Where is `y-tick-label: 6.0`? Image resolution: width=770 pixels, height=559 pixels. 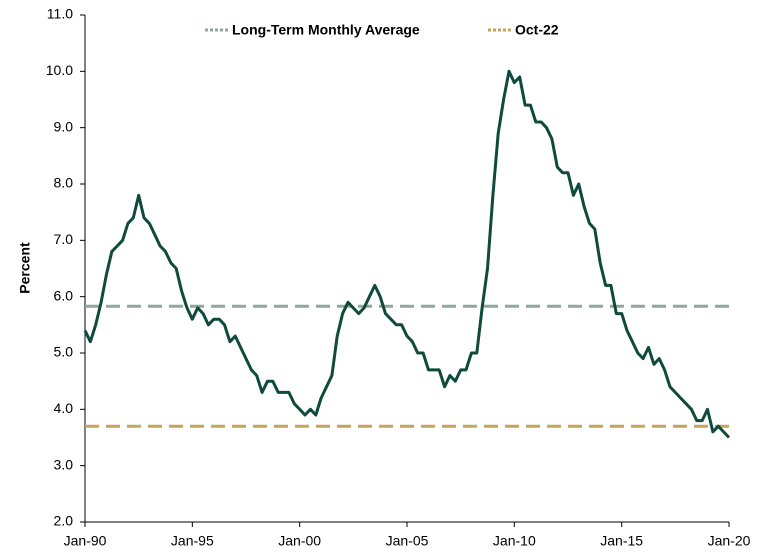
y-tick-label: 6.0 is located at coordinates (64, 295).